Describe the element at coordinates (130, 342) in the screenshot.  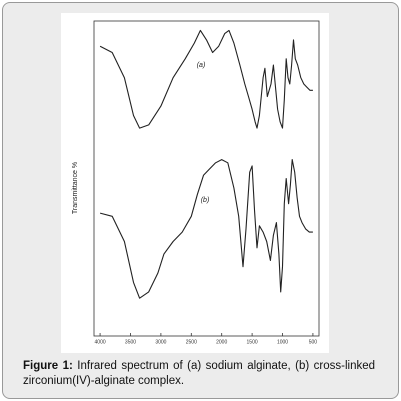
I see `x-tick-label: 3500` at that location.